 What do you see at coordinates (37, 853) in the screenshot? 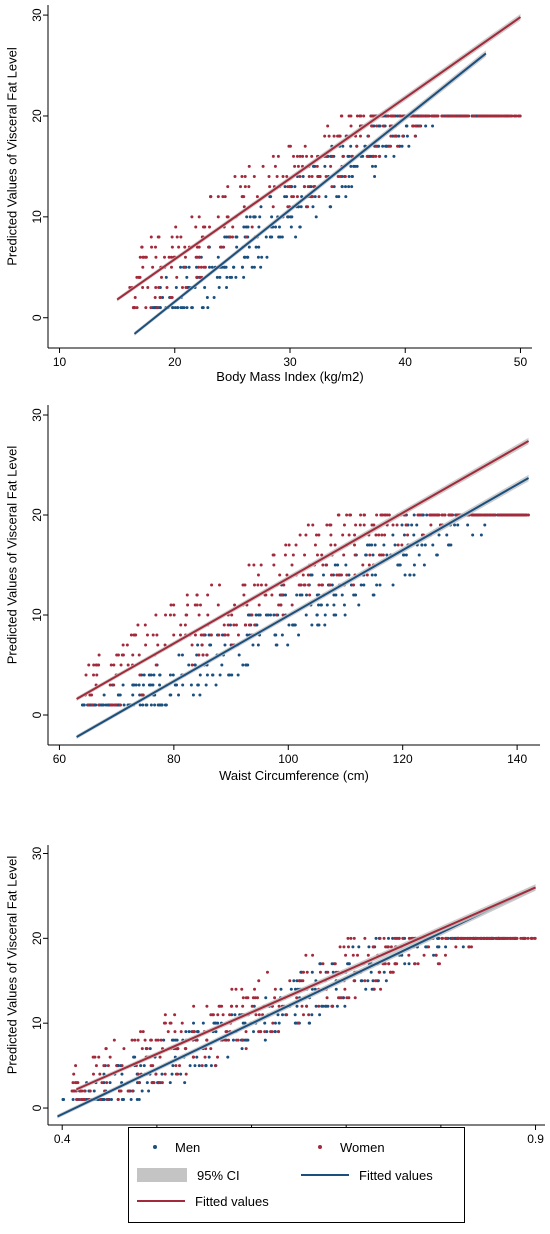
I see `y-tick-label: 30` at bounding box center [37, 853].